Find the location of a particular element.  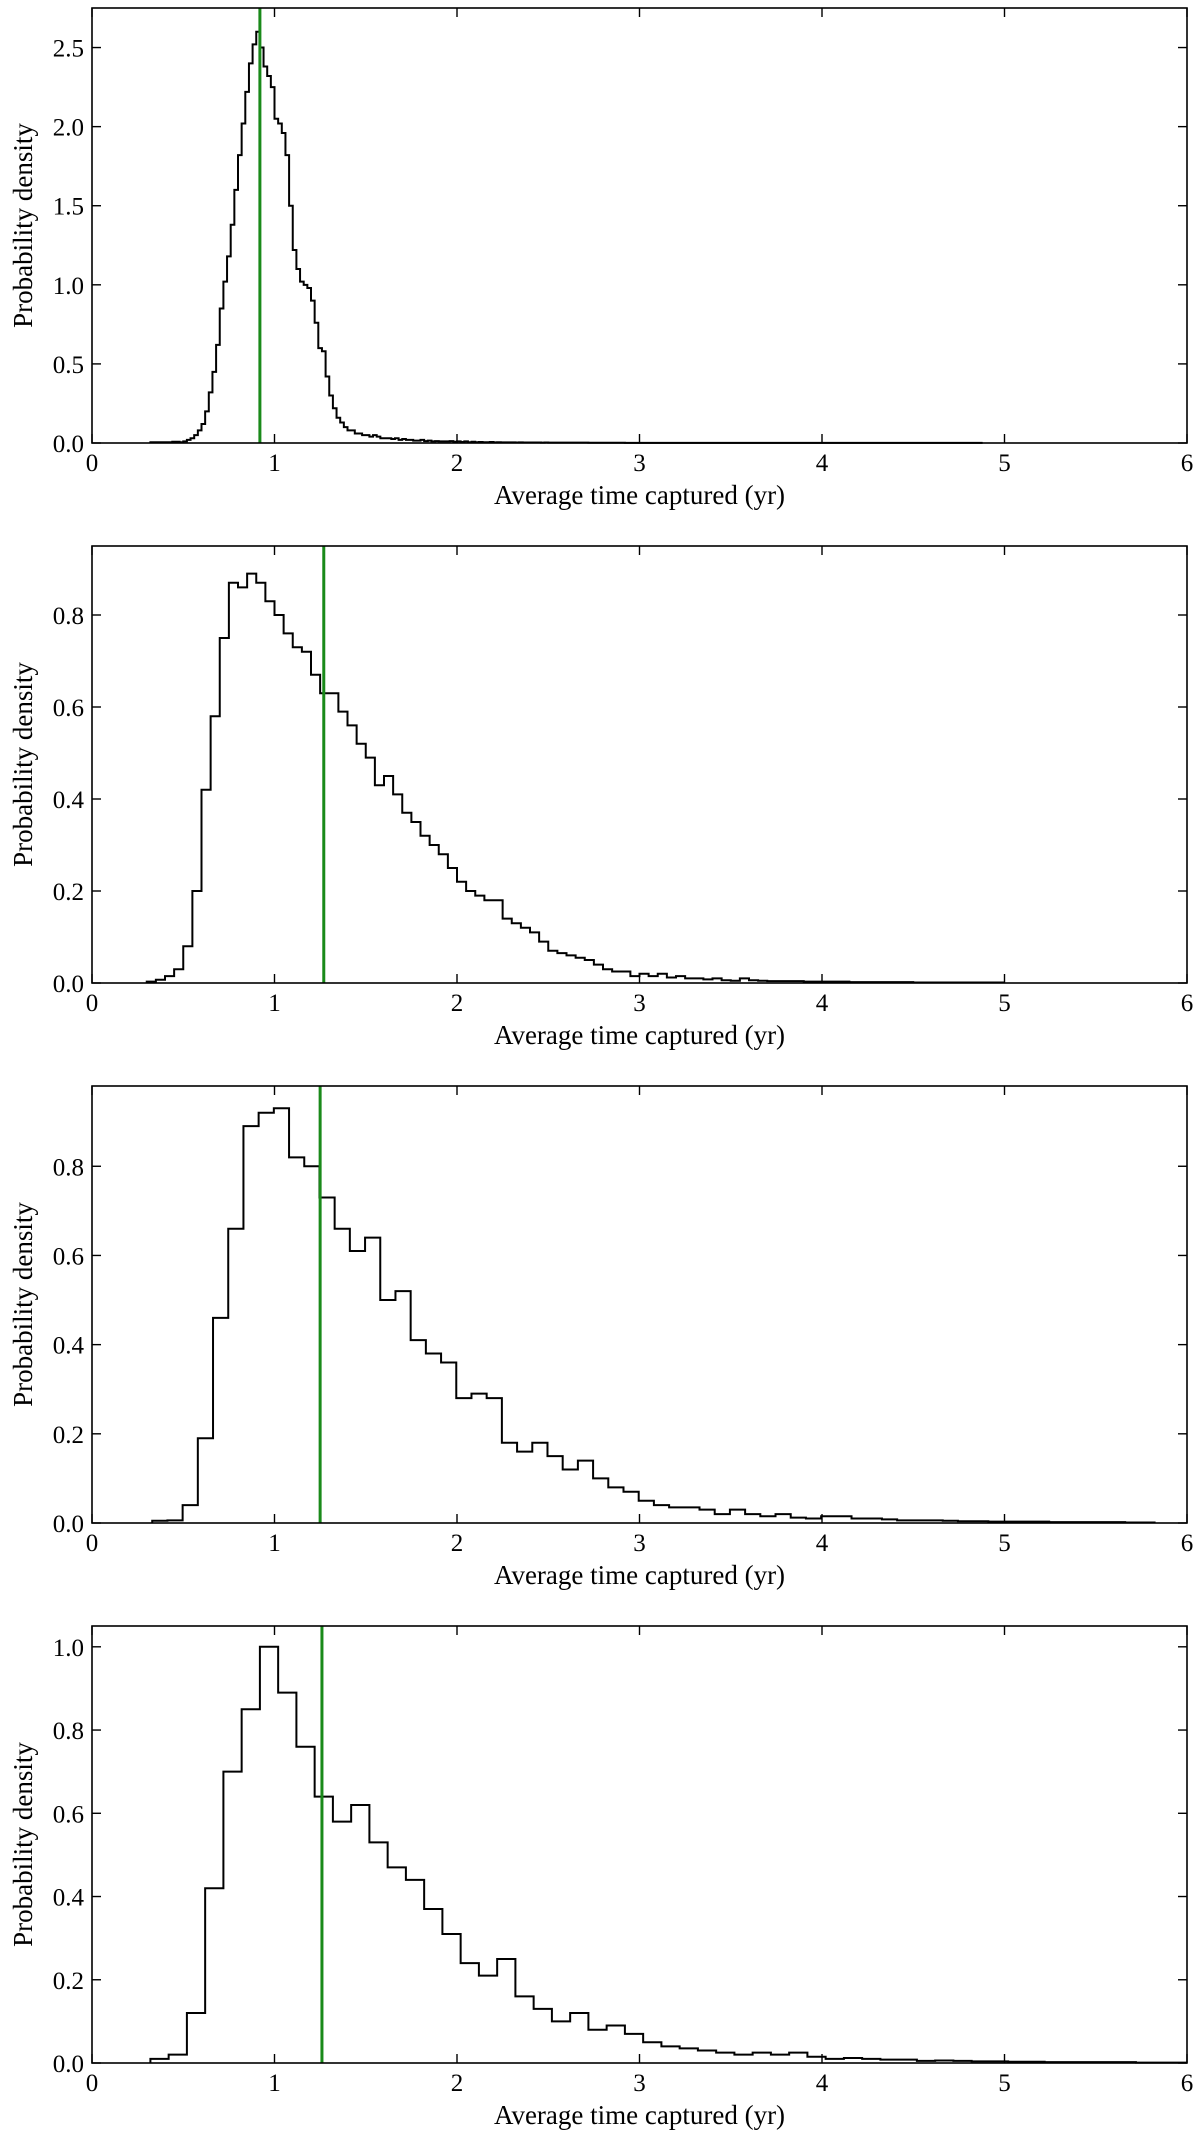

y-tick-label: 2.0 is located at coordinates (68, 128).